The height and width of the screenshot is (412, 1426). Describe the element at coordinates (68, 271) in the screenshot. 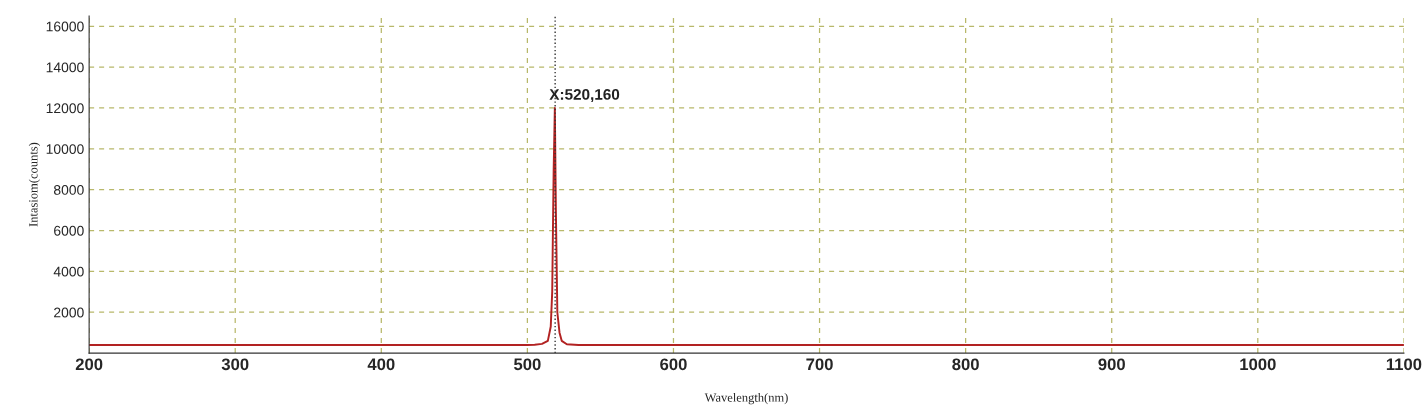

I see `y-tick-label: 4000` at that location.